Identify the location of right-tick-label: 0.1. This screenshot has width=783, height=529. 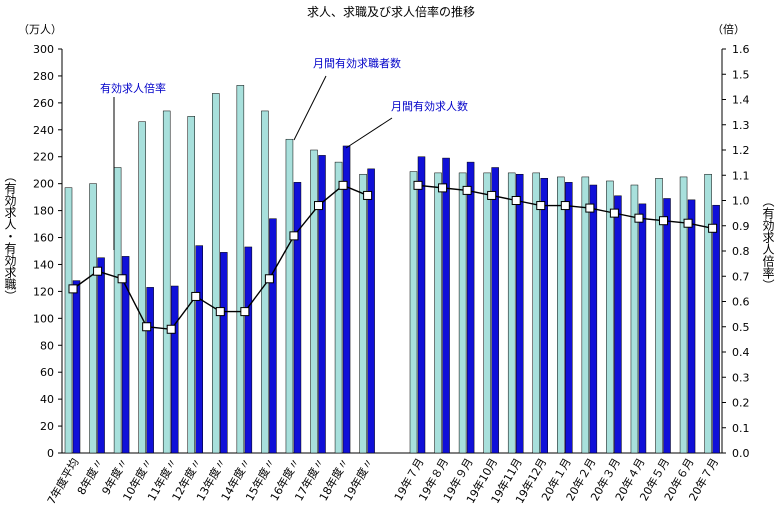
(741, 428).